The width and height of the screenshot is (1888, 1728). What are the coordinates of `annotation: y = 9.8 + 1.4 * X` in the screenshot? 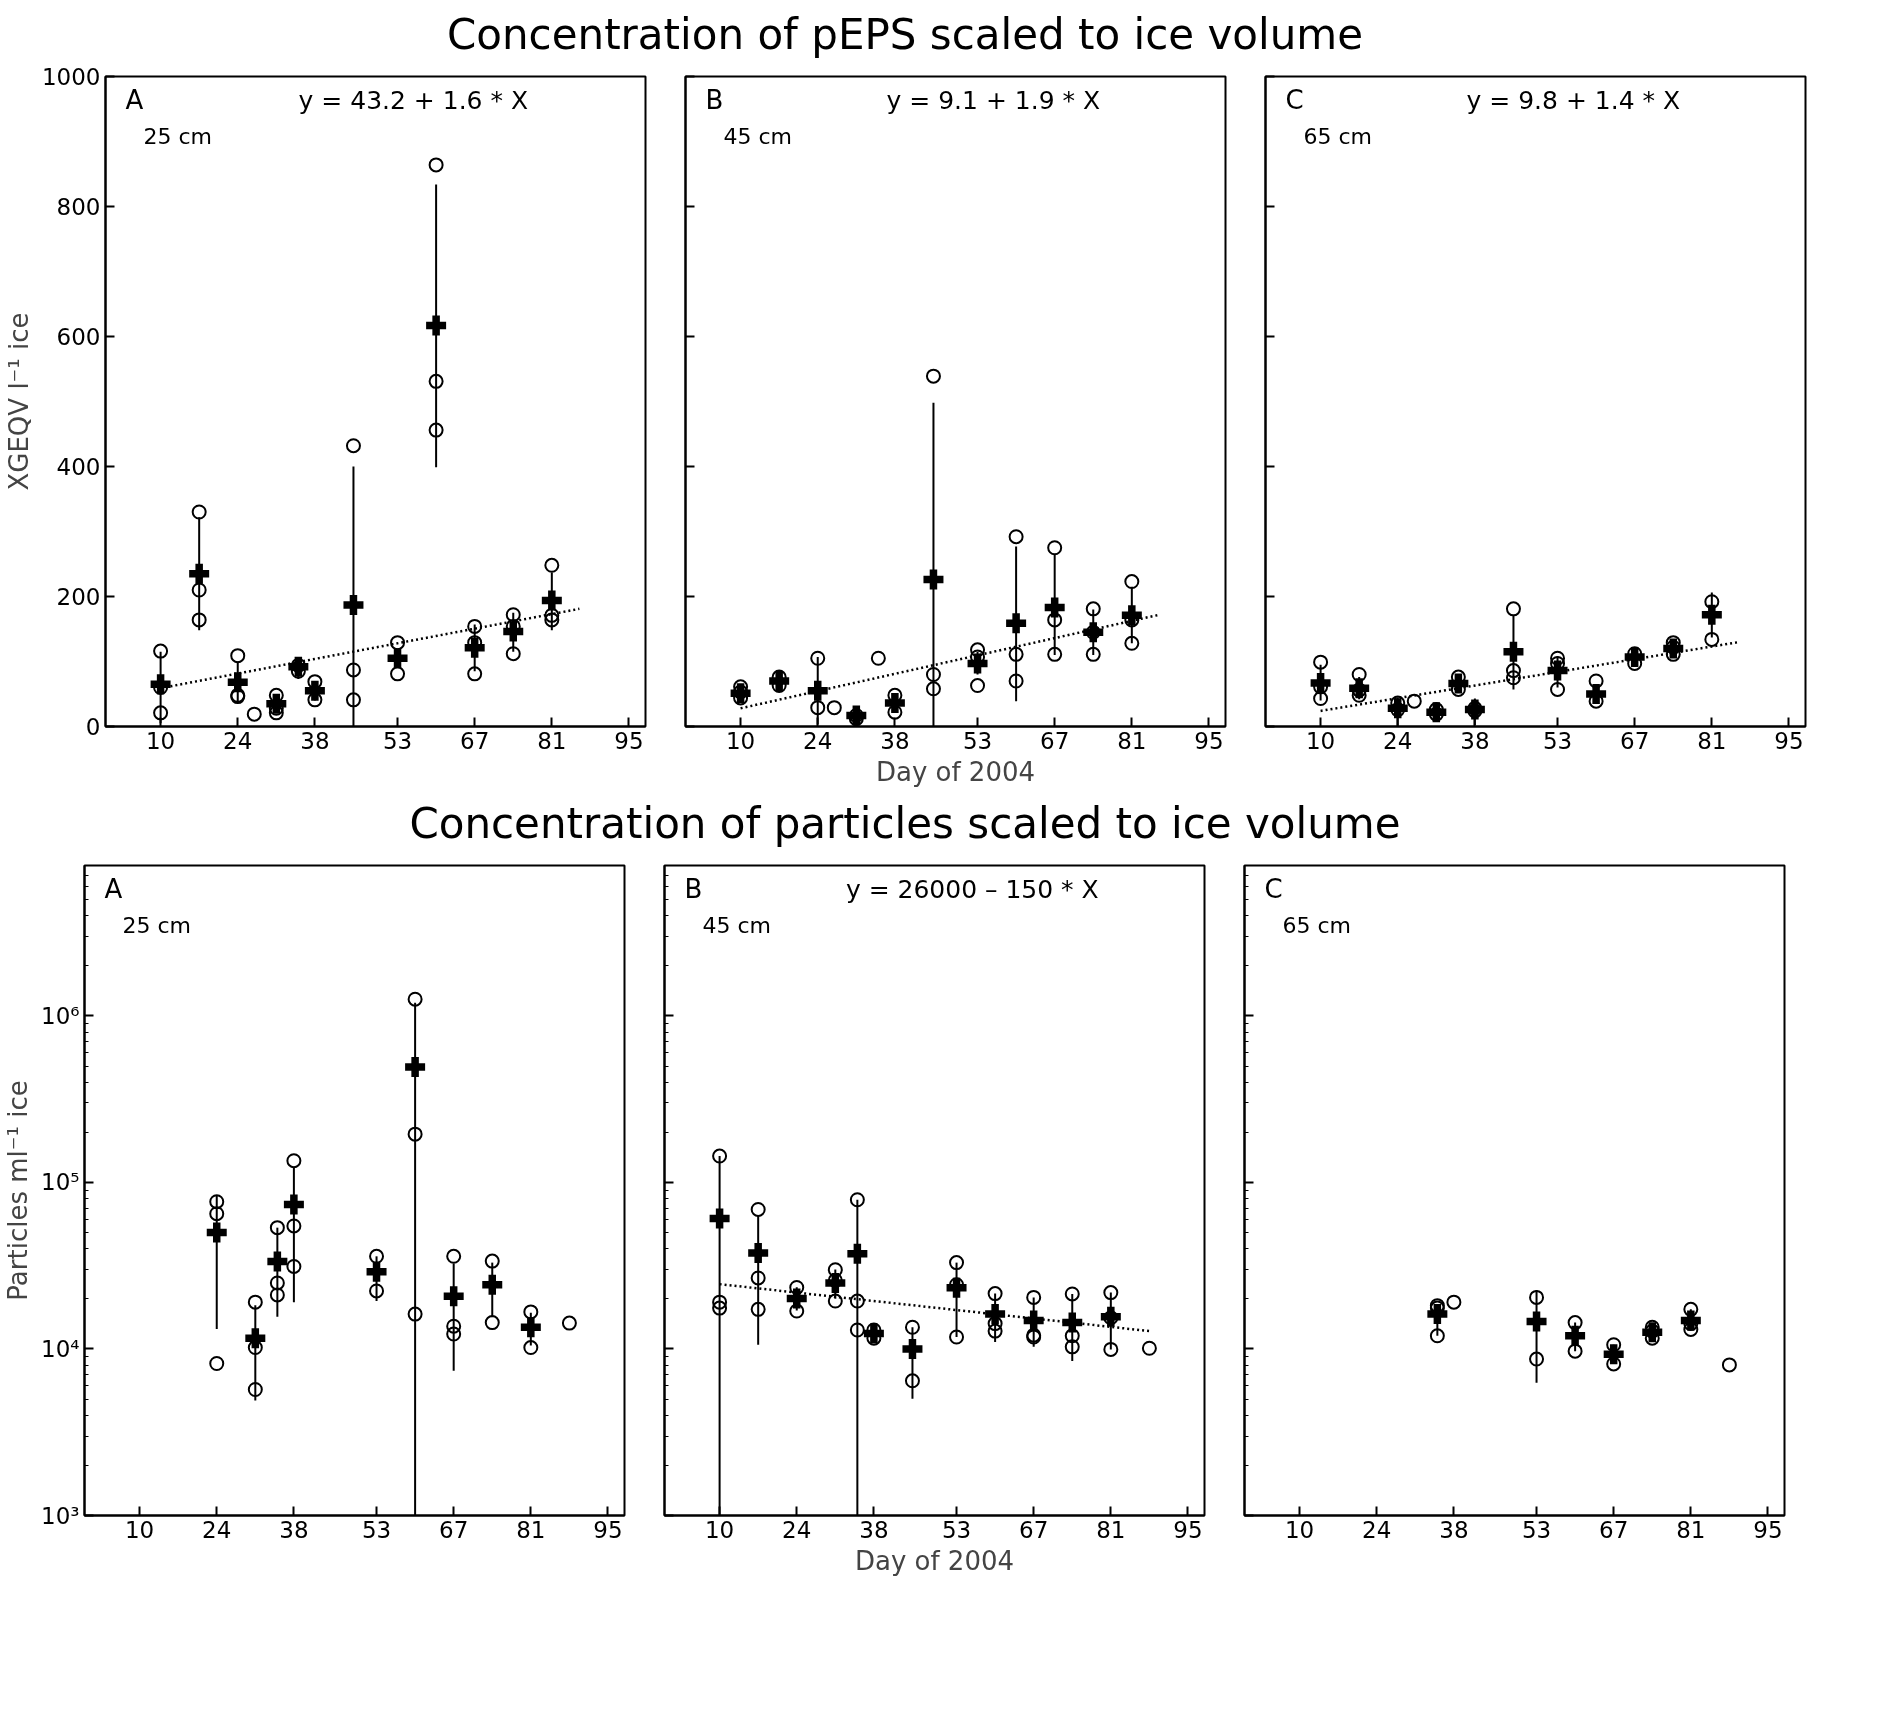 It's located at (1573, 100).